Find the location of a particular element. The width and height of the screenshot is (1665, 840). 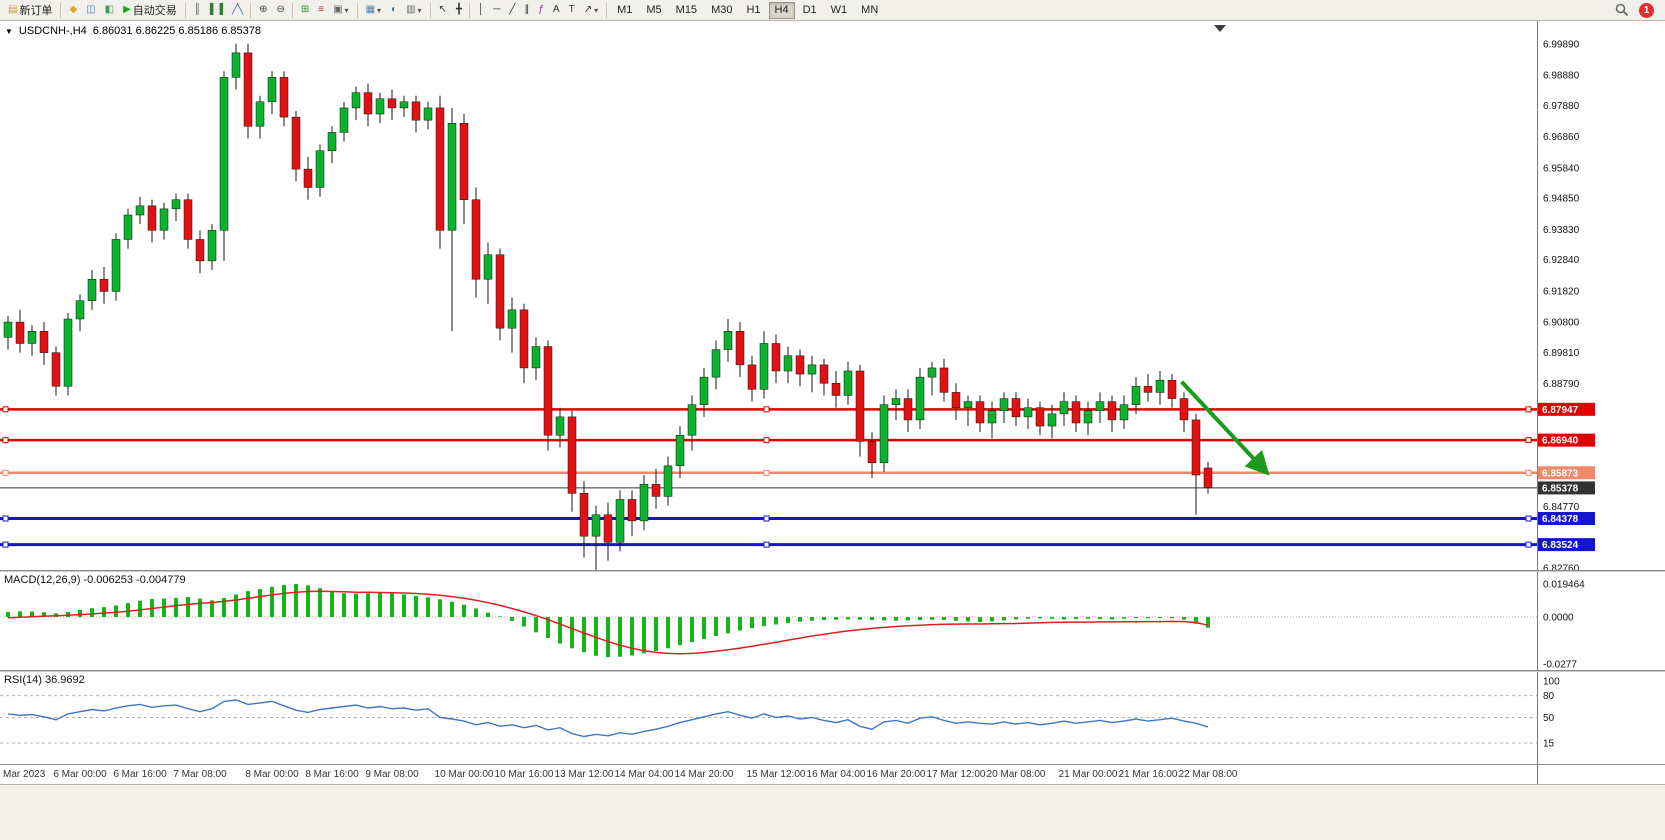

template-button: ▣ ▾ is located at coordinates (340, 10).